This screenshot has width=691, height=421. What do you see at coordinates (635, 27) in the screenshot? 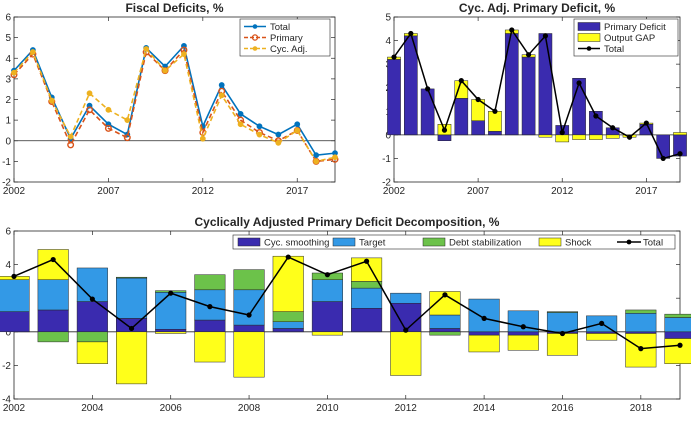
I see `legend-label: Primary Deficit` at bounding box center [635, 27].